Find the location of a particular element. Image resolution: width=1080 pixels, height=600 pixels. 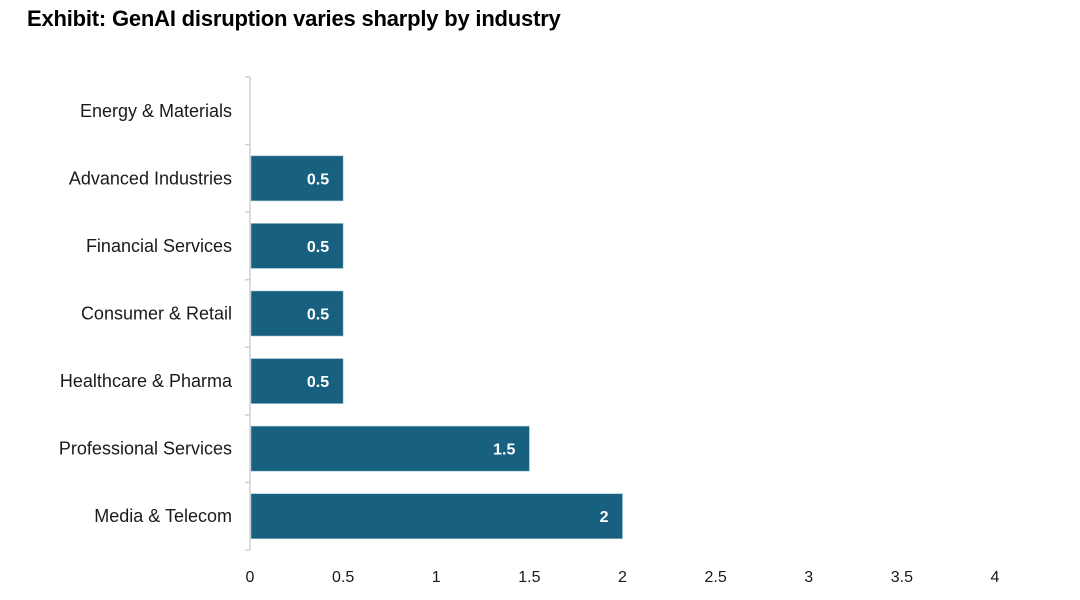

x-tick-label: 0.5 is located at coordinates (343, 577).